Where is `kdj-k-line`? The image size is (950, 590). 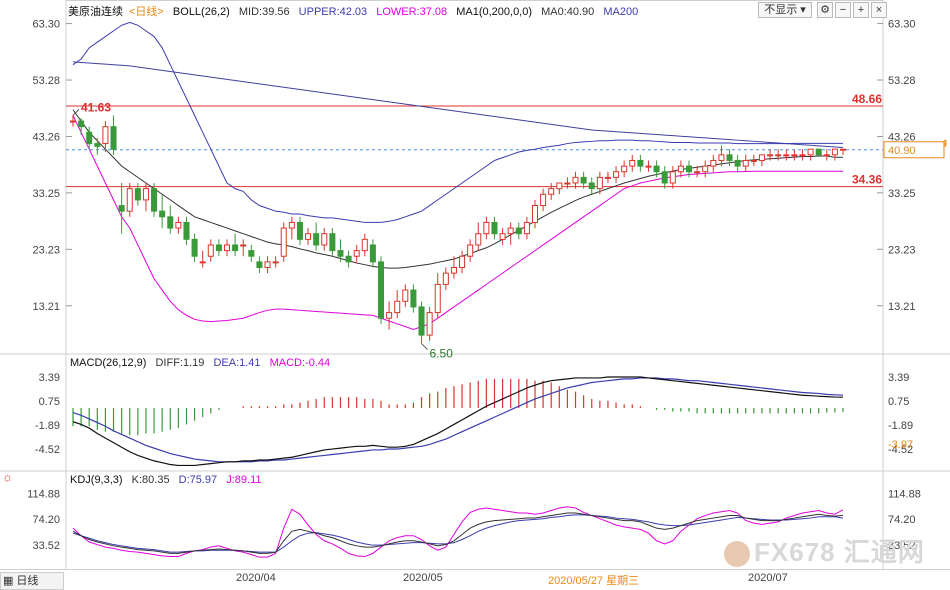 kdj-k-line is located at coordinates (458, 533).